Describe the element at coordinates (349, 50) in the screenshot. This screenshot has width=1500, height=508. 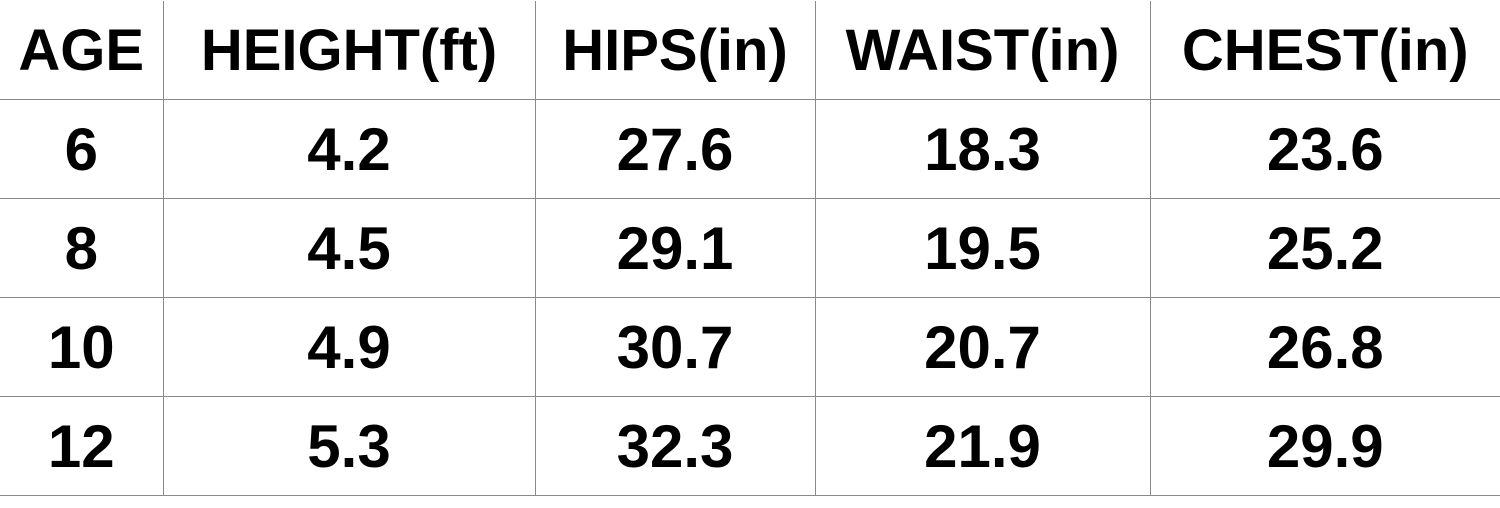
I see `header-cell: HEIGHT(ft)` at that location.